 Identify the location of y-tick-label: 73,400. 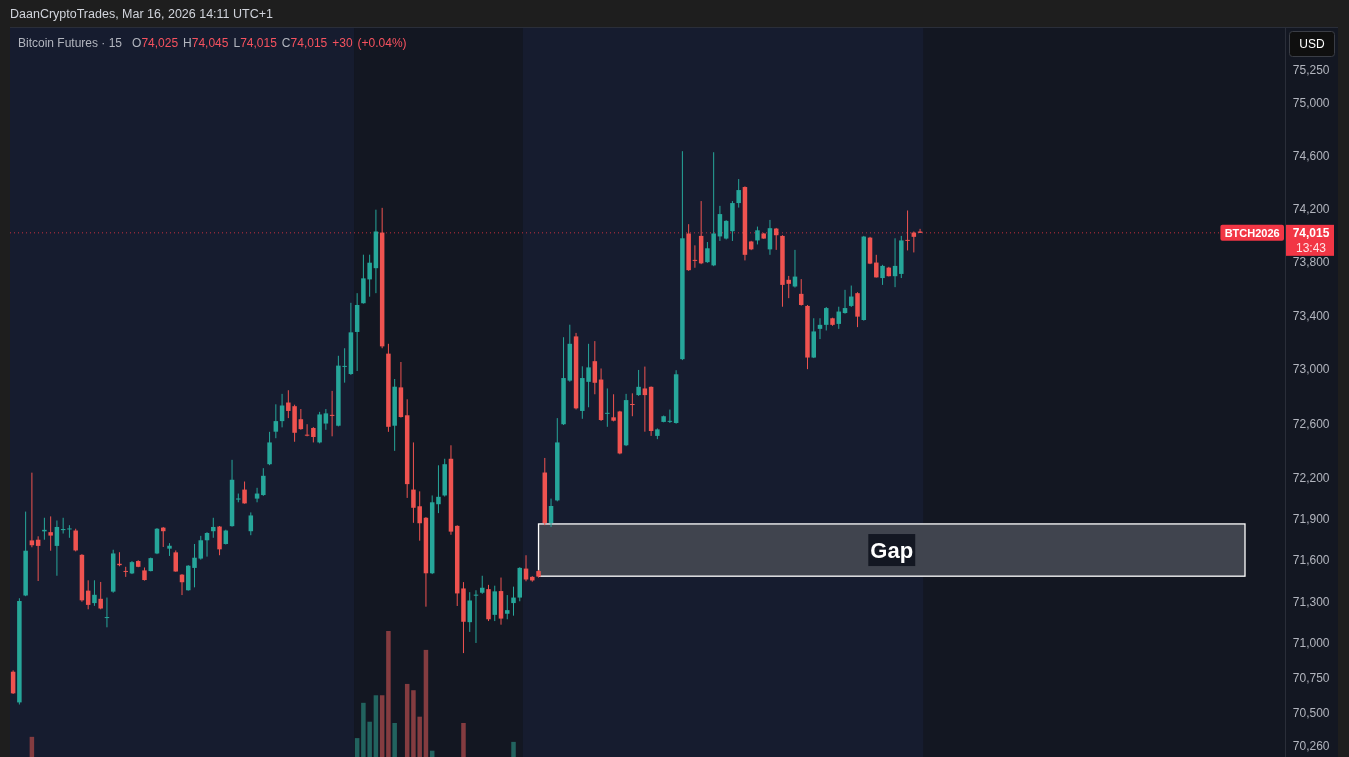
(1311, 315).